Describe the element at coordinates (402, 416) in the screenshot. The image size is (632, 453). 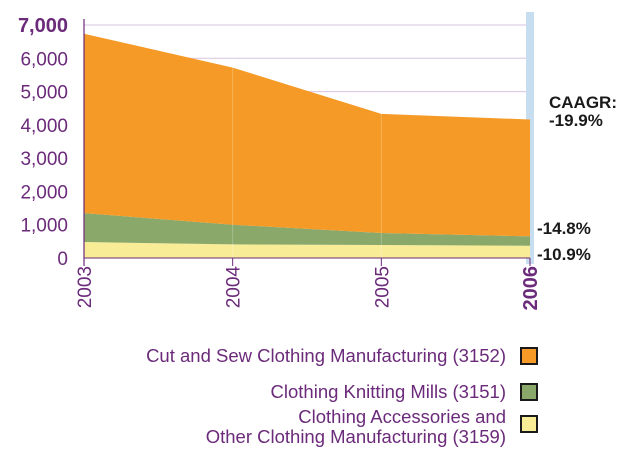
I see `legend-label: Clothing Accessories and` at that location.